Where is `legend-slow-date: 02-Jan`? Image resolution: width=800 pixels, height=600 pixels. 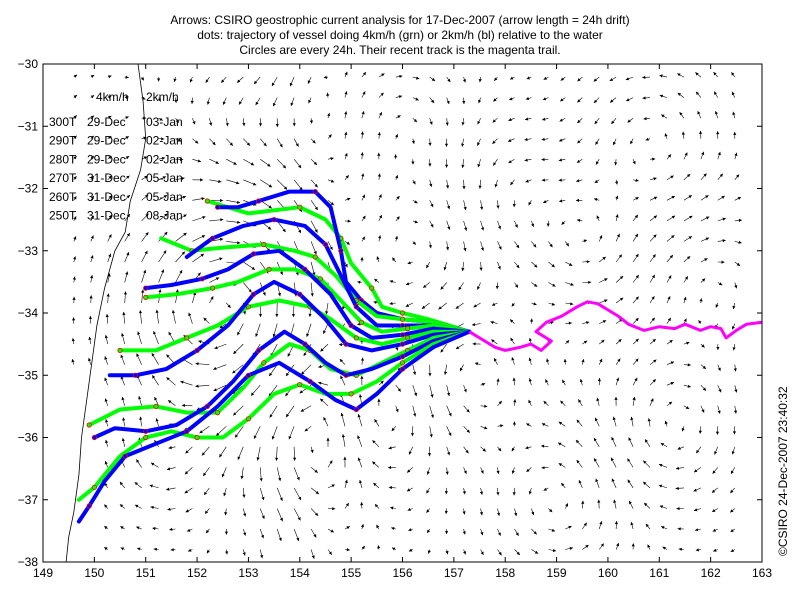 legend-slow-date: 02-Jan is located at coordinates (164, 159).